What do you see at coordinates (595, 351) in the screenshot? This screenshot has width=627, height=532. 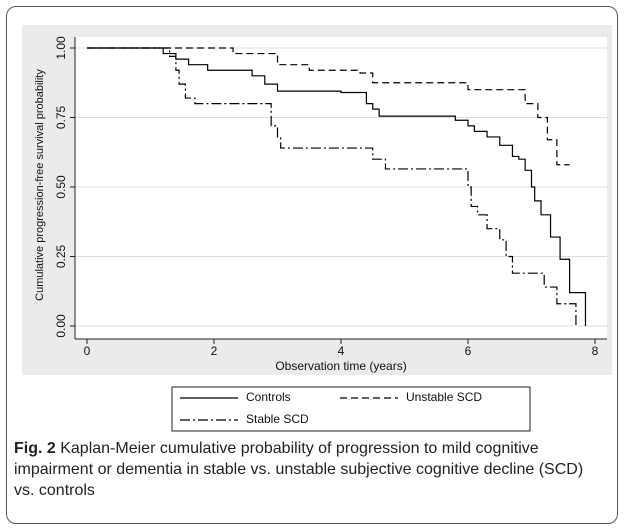 I see `x-tick-label: 8` at bounding box center [595, 351].